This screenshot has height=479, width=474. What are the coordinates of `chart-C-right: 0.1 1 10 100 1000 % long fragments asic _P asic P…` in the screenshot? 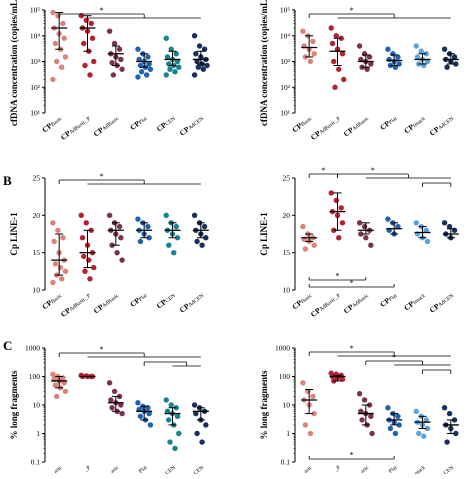 It's located at (359, 410).